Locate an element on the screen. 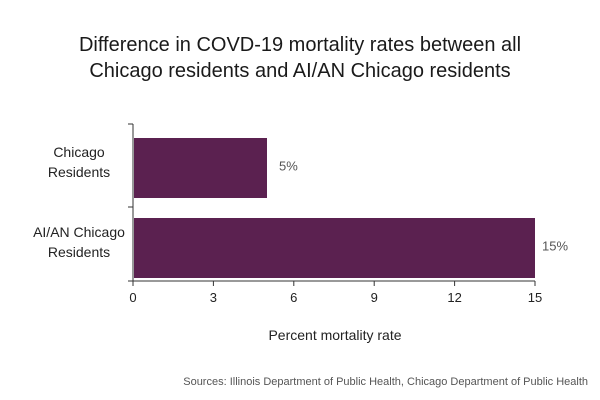  category-label-1: AI/AN Chicago Residents is located at coordinates (79, 242).